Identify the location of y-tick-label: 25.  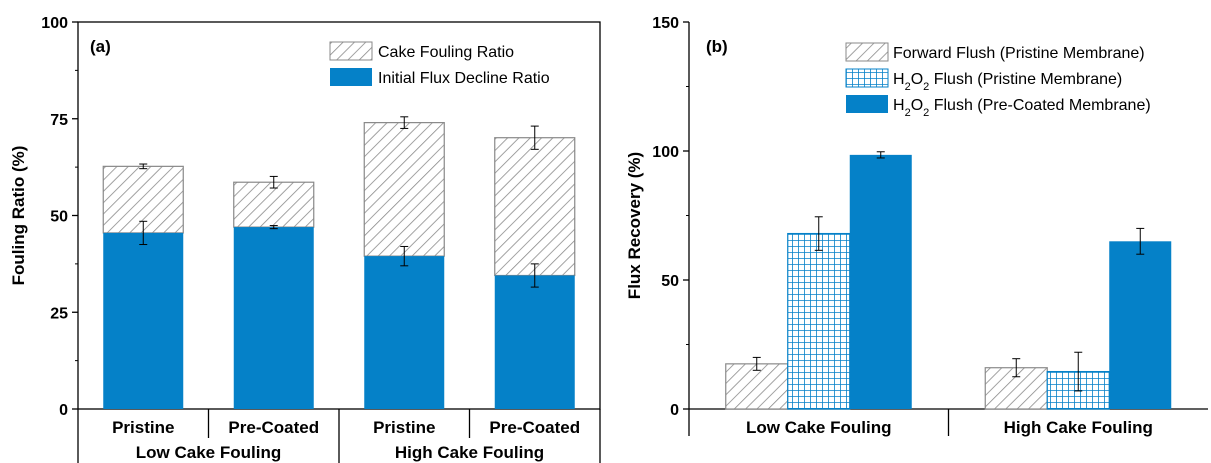
(59, 313).